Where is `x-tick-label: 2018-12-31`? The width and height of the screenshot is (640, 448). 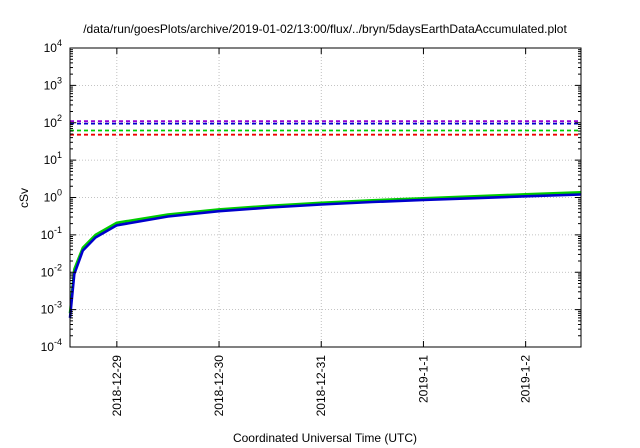
x-tick-label: 2018-12-31 is located at coordinates (321, 386).